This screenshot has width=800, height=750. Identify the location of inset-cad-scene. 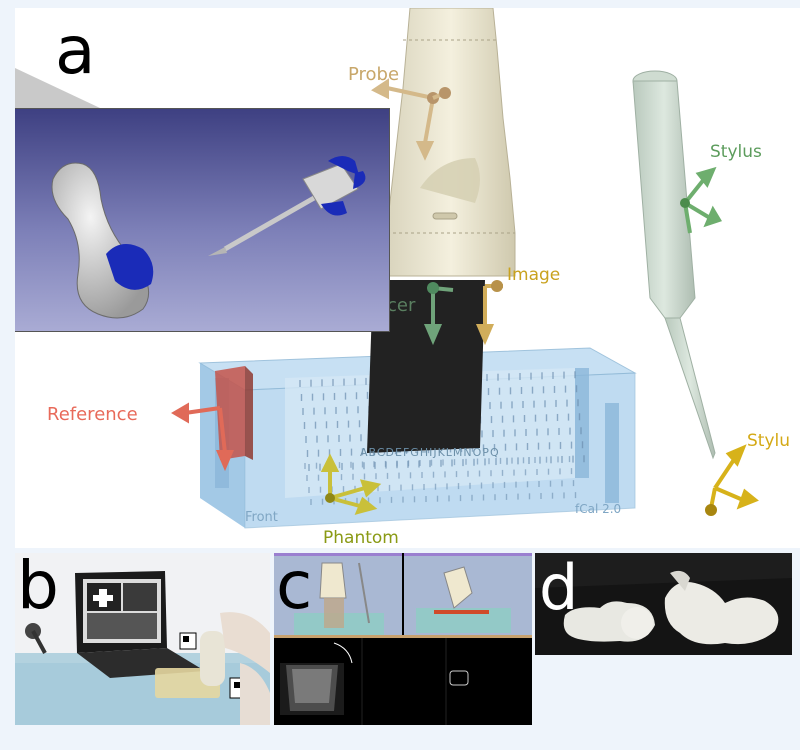
(208, 237).